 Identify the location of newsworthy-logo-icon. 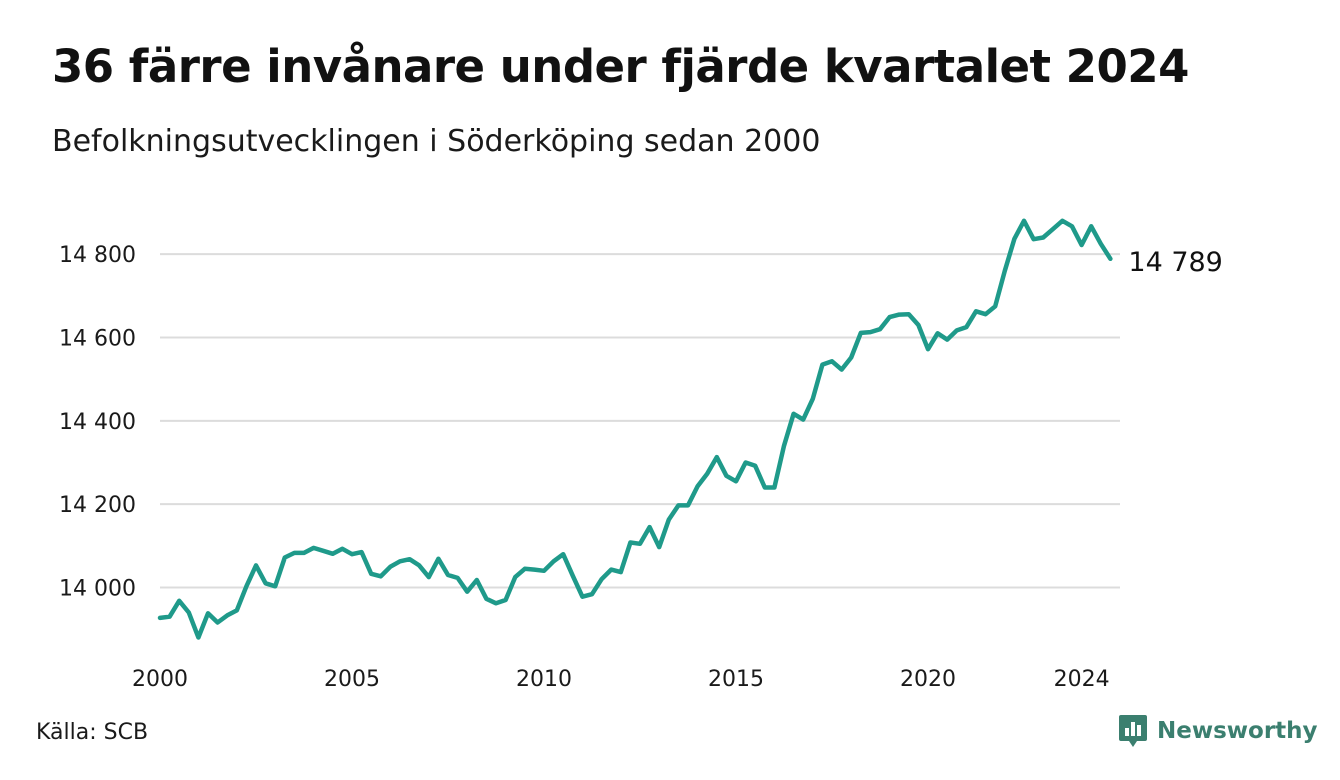
(1133, 731).